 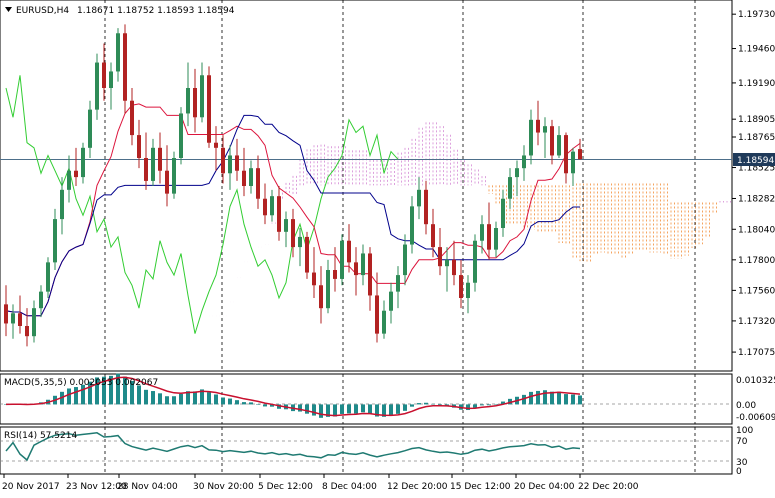 I want to click on rsi-axis-0: 0, so click(x=739, y=472).